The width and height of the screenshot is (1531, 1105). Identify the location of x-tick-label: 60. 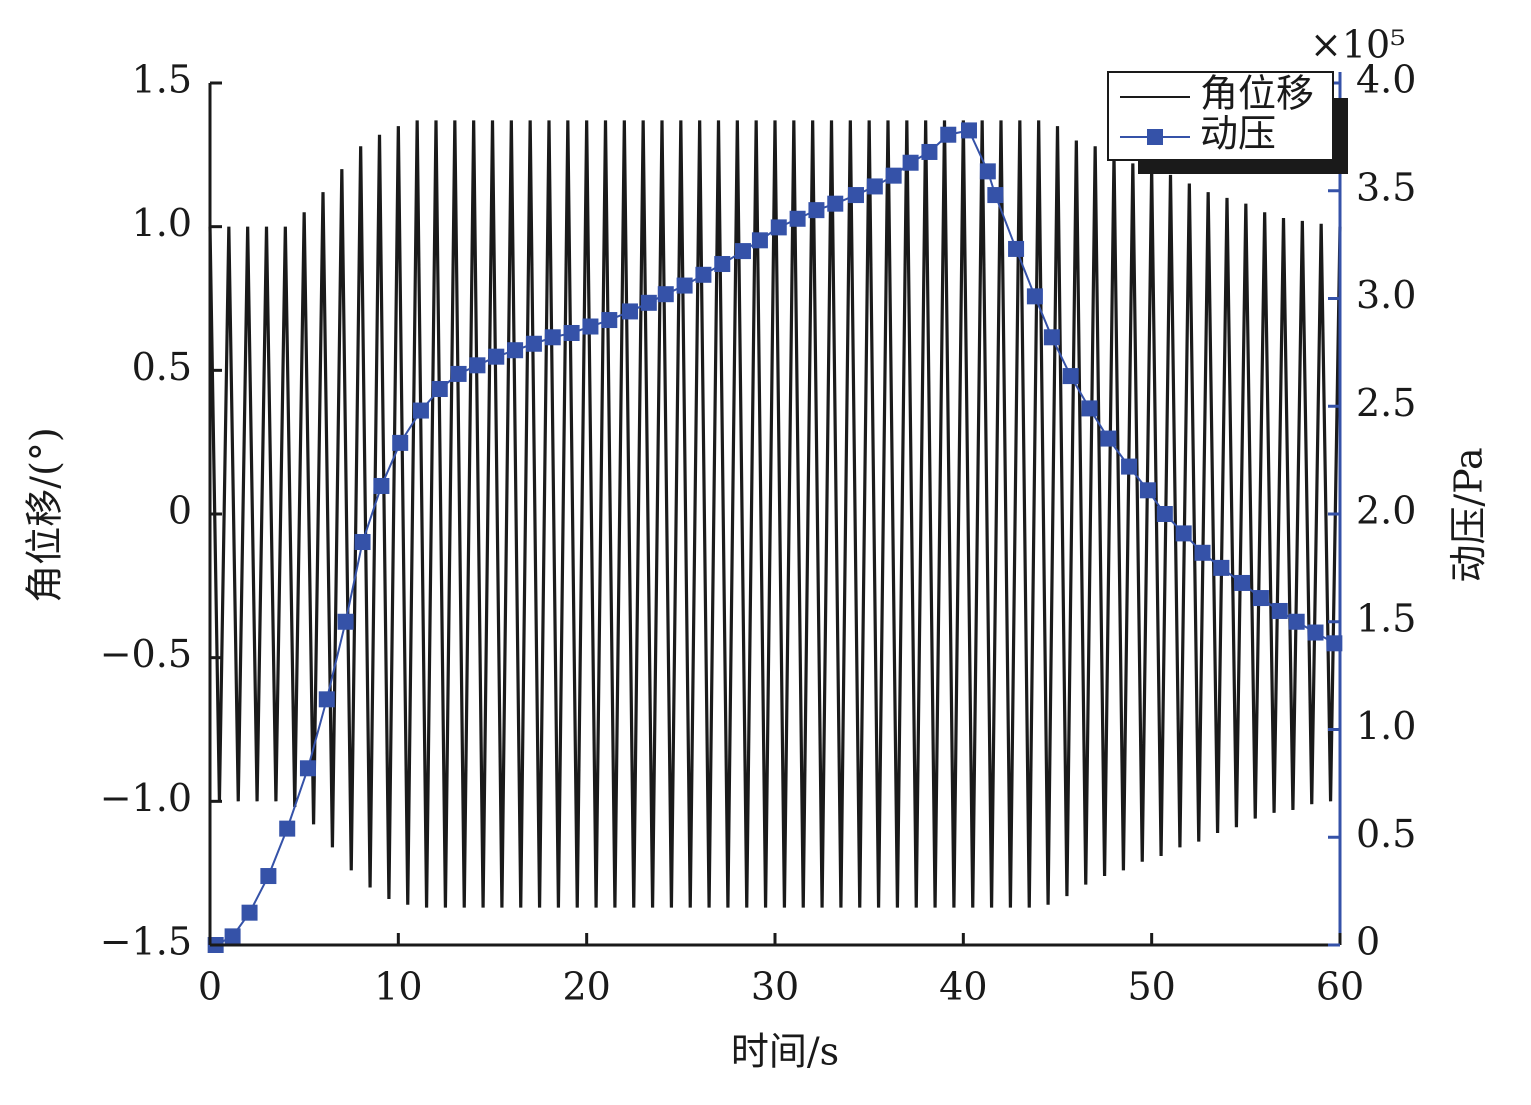
(1340, 987).